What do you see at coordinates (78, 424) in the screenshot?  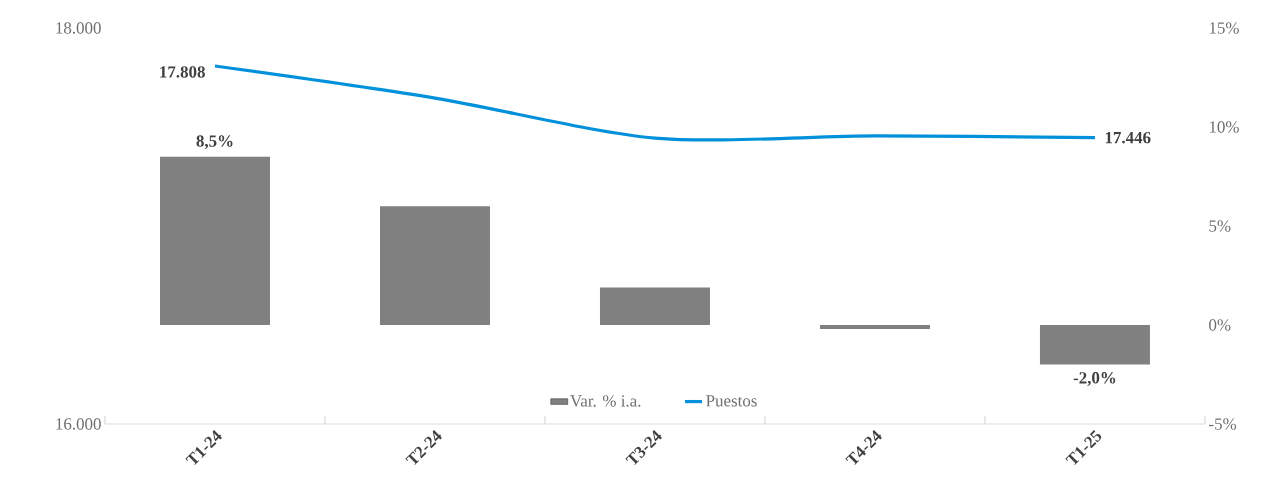 I see `y-tick-label: 16.000` at bounding box center [78, 424].